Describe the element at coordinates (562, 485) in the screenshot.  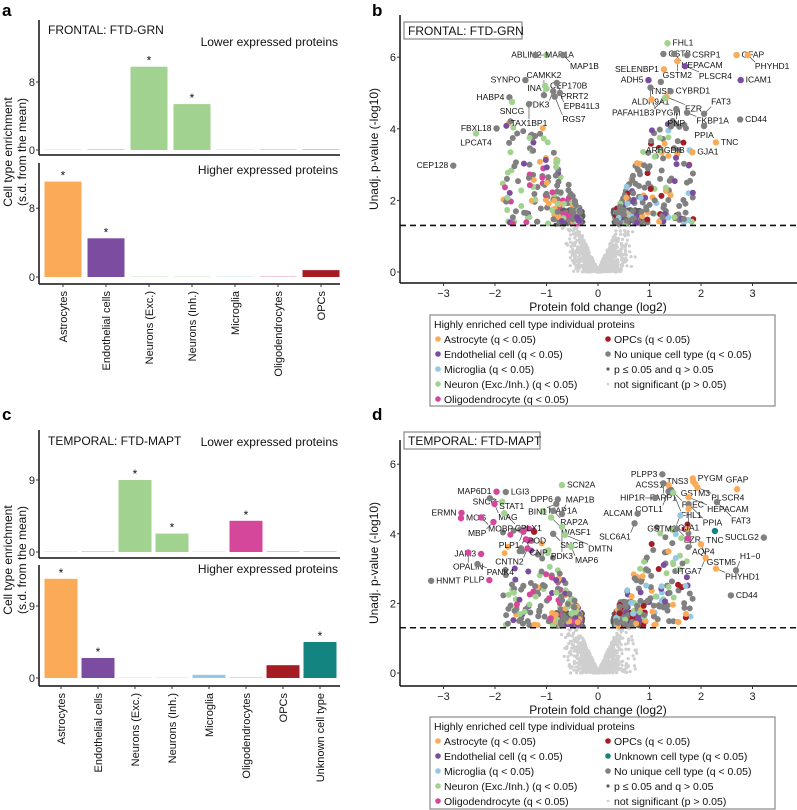
I see `labeled-point-scn2a` at that location.